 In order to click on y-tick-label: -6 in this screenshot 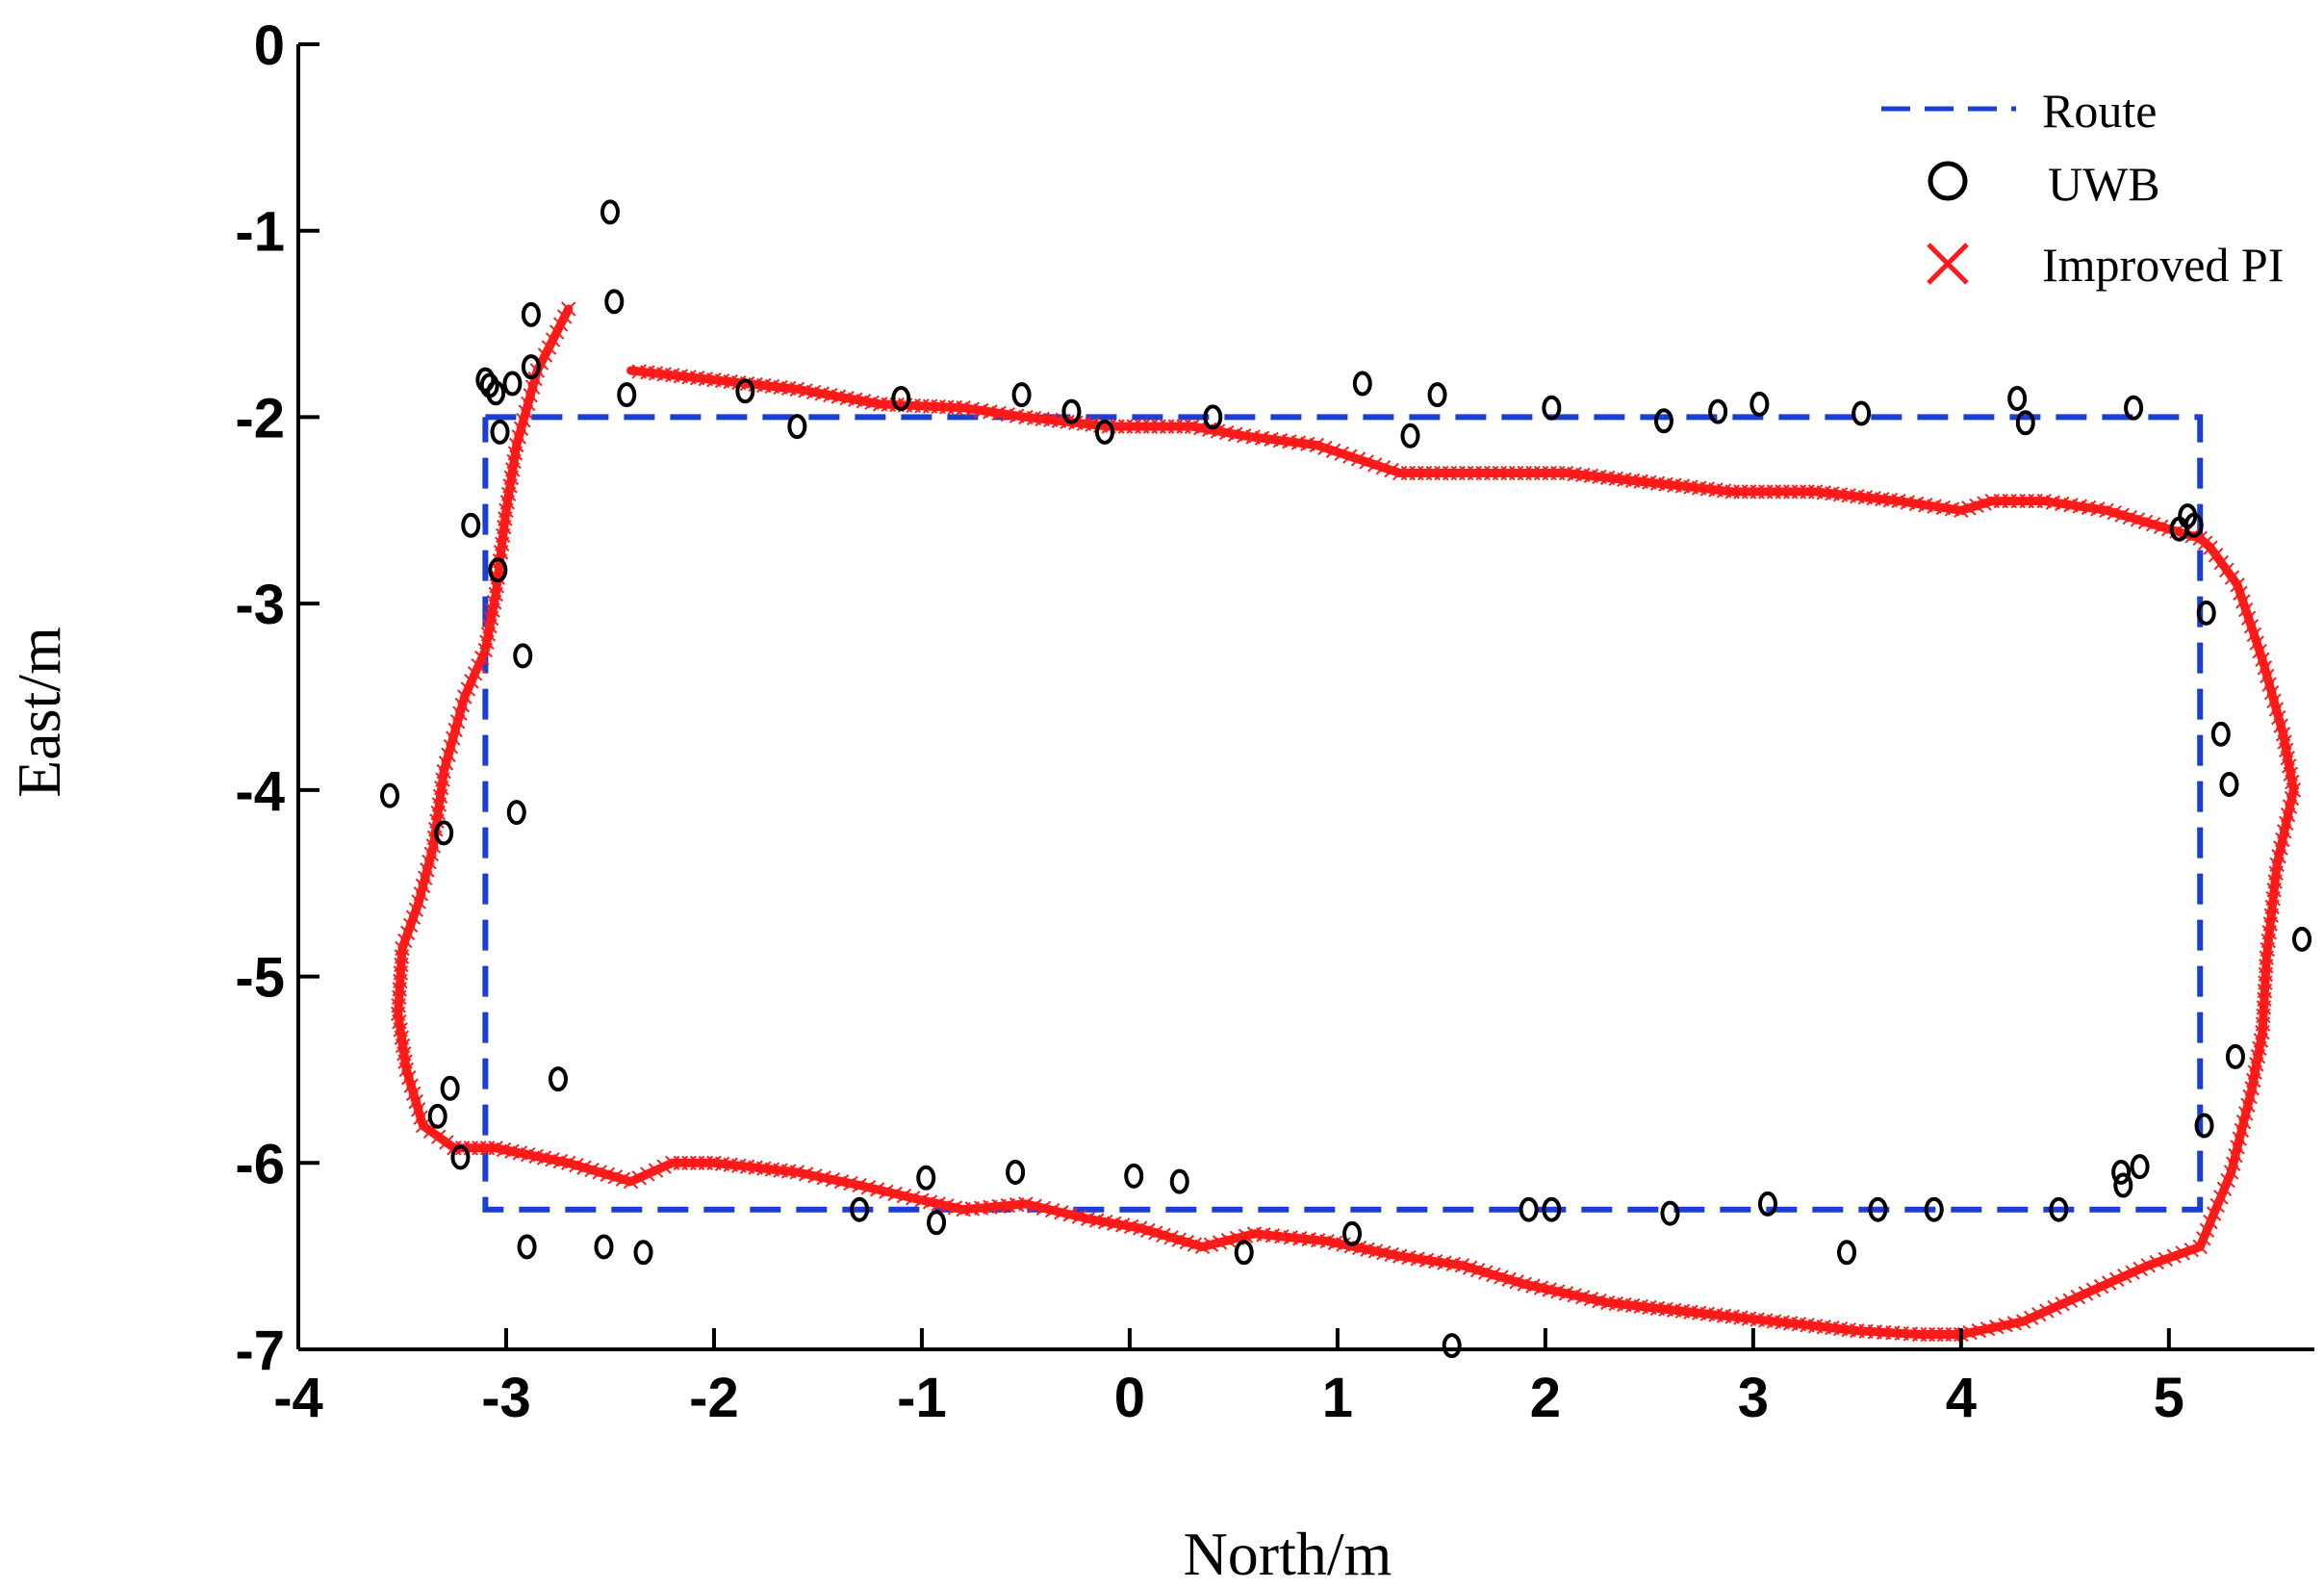, I will do `click(260, 1164)`.